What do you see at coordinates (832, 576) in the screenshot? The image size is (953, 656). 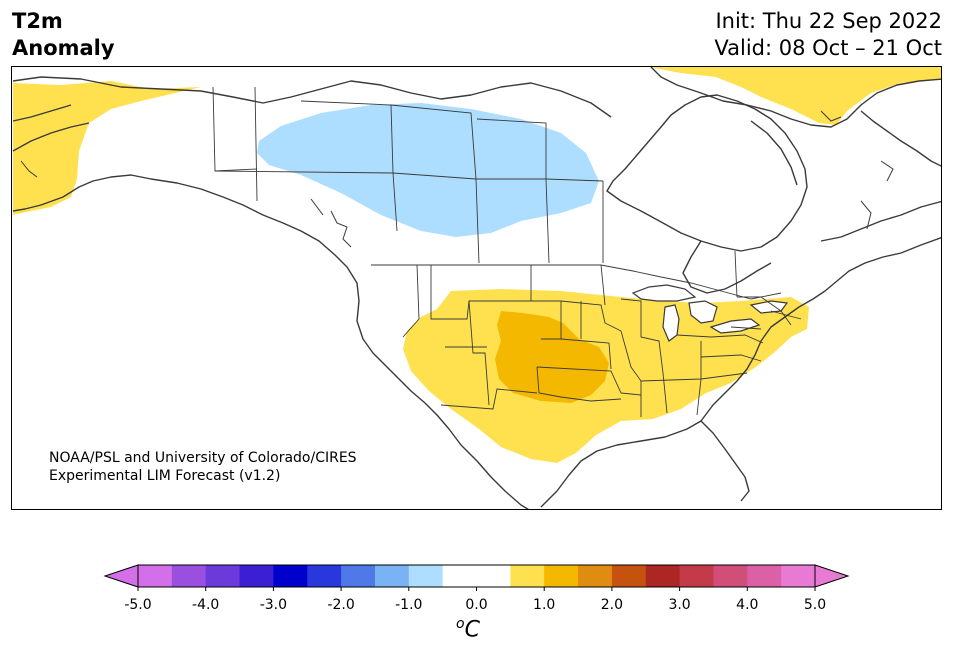 I see `colorbar-over-arrow` at bounding box center [832, 576].